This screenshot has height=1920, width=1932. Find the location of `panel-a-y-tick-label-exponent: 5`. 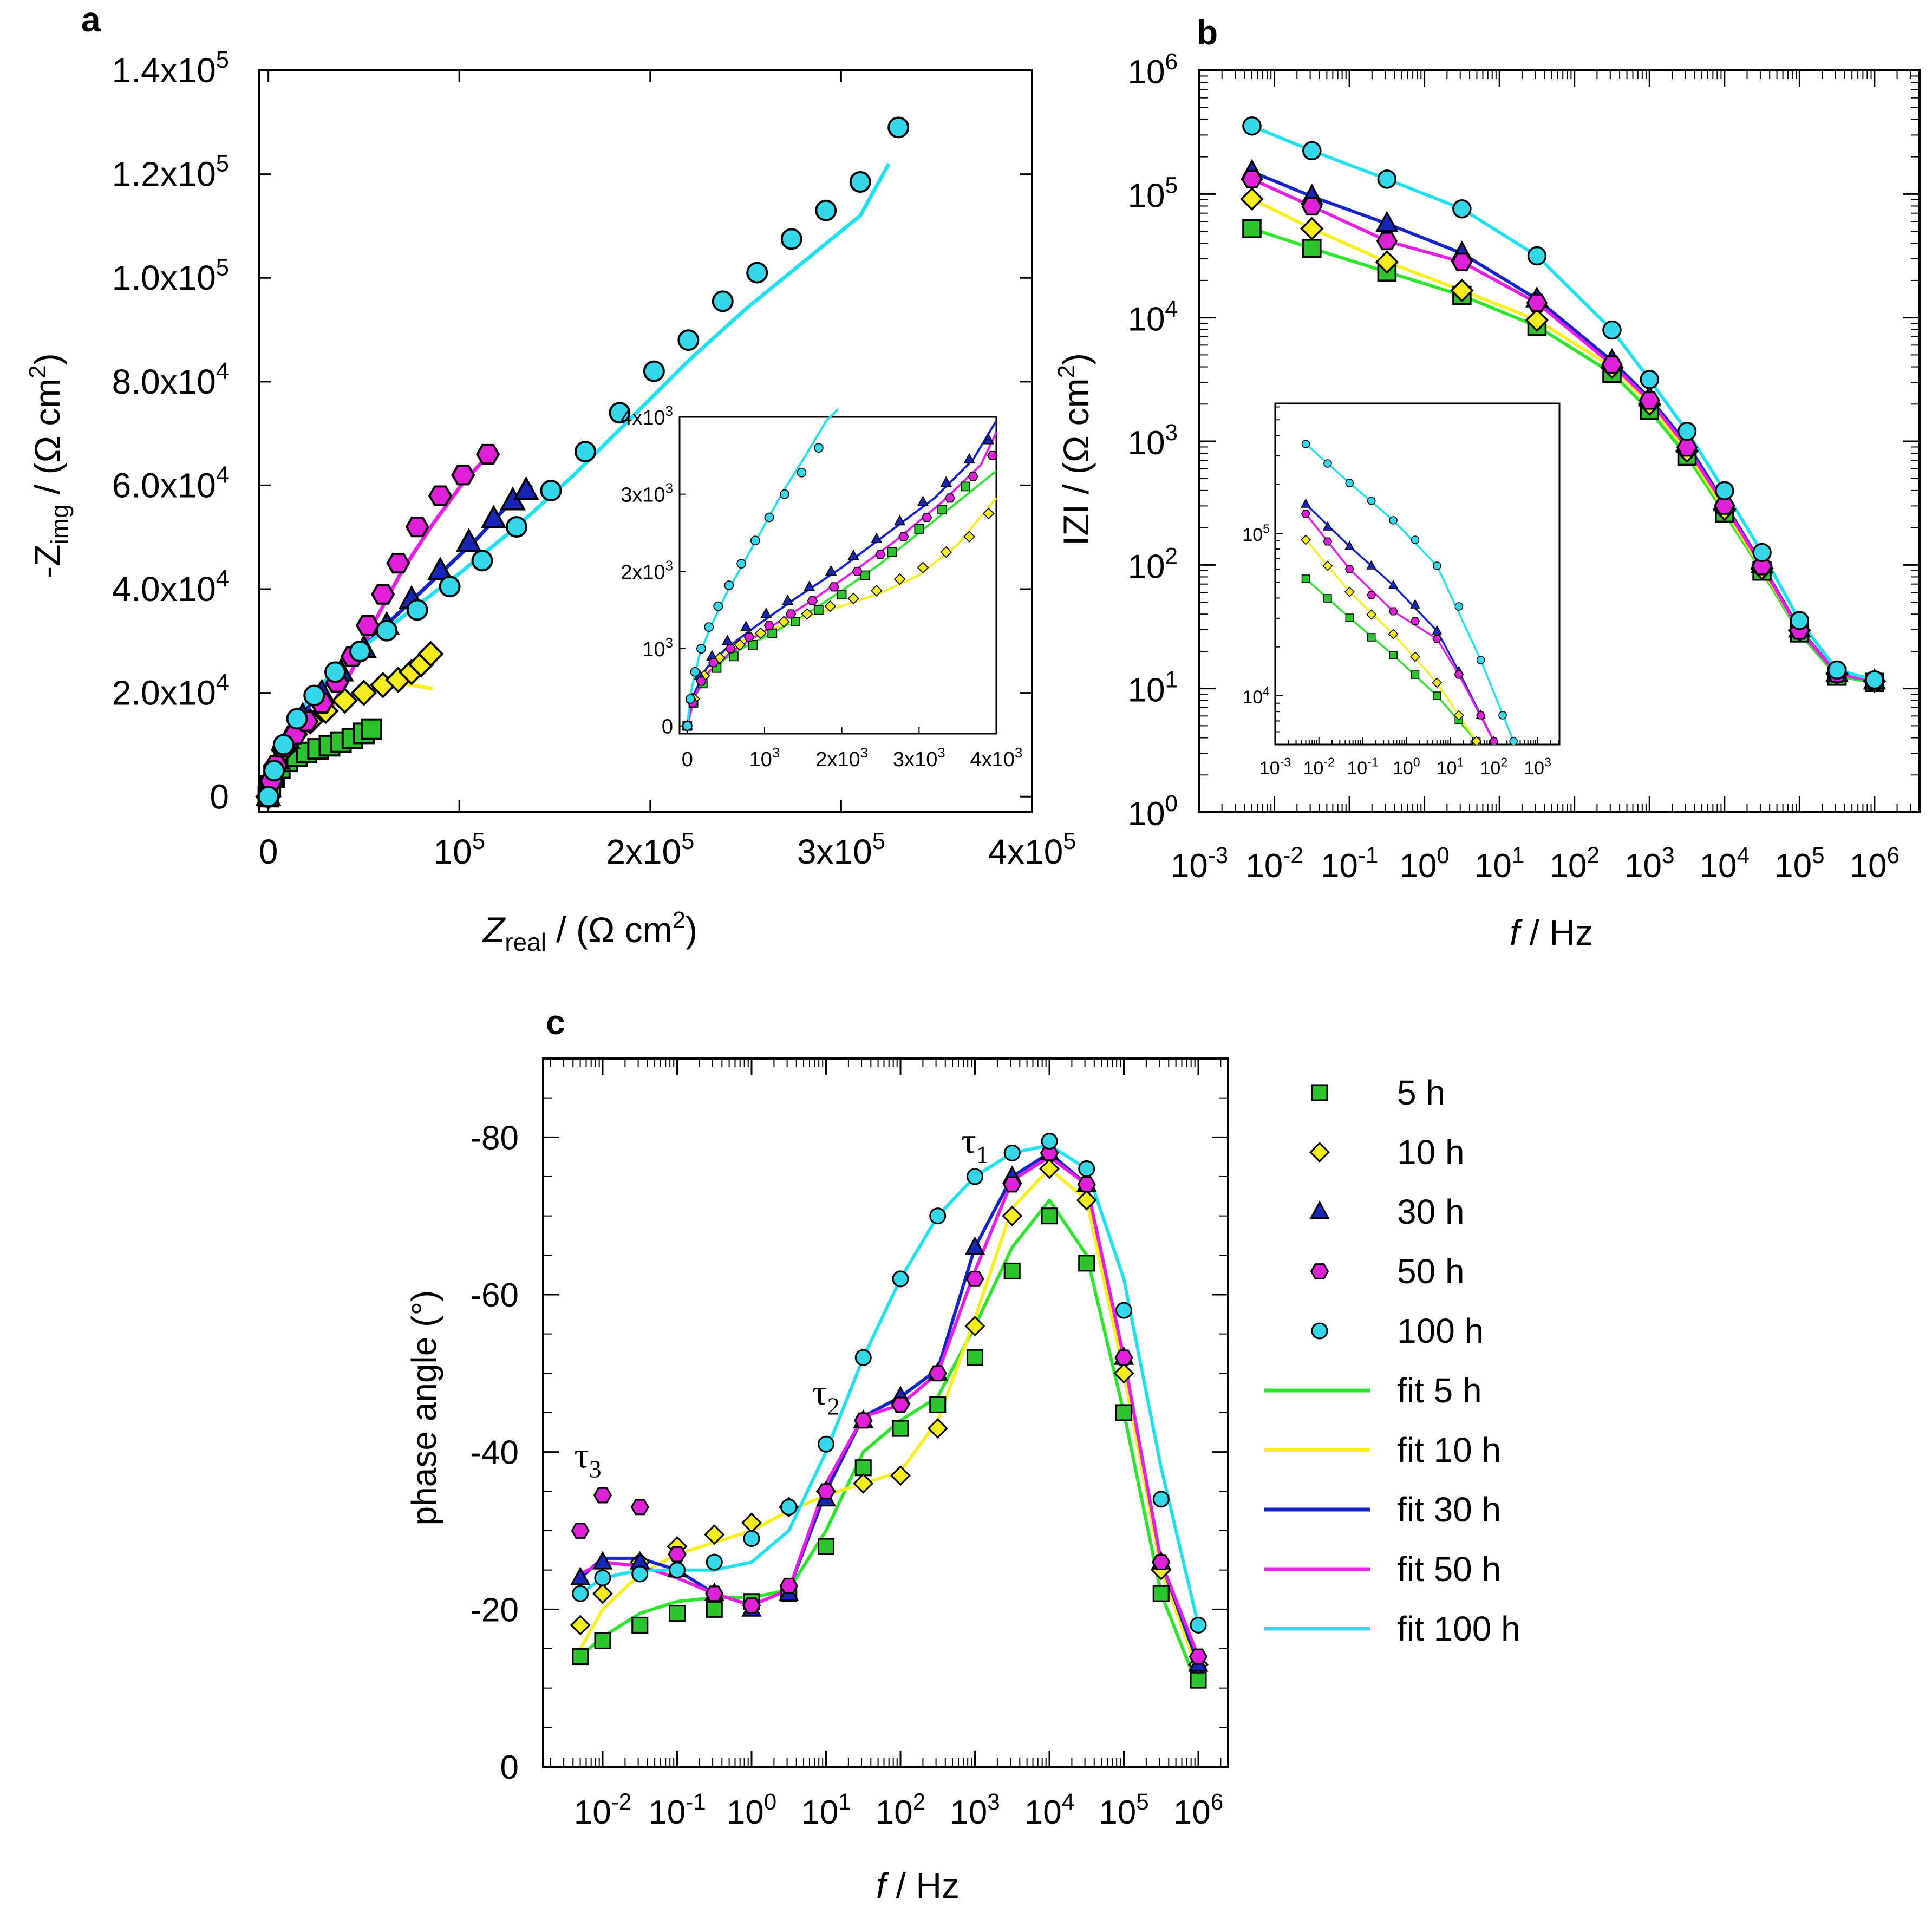

panel-a-y-tick-label-exponent: 5 is located at coordinates (222, 267).